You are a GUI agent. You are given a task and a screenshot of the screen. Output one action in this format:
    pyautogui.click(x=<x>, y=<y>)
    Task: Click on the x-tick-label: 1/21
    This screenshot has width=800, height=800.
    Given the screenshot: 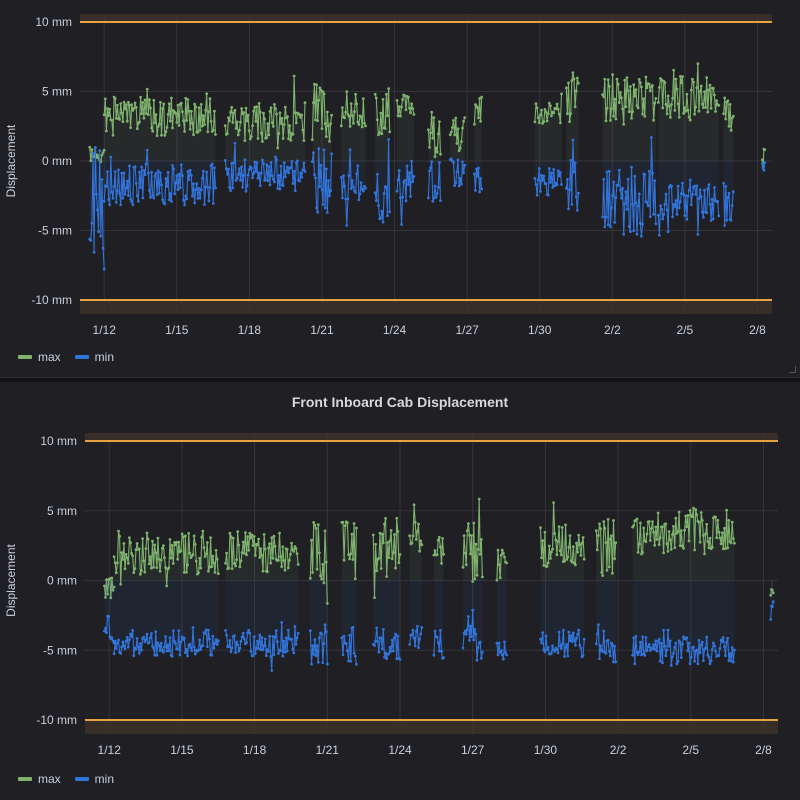 What is the action you would take?
    pyautogui.click(x=322, y=330)
    